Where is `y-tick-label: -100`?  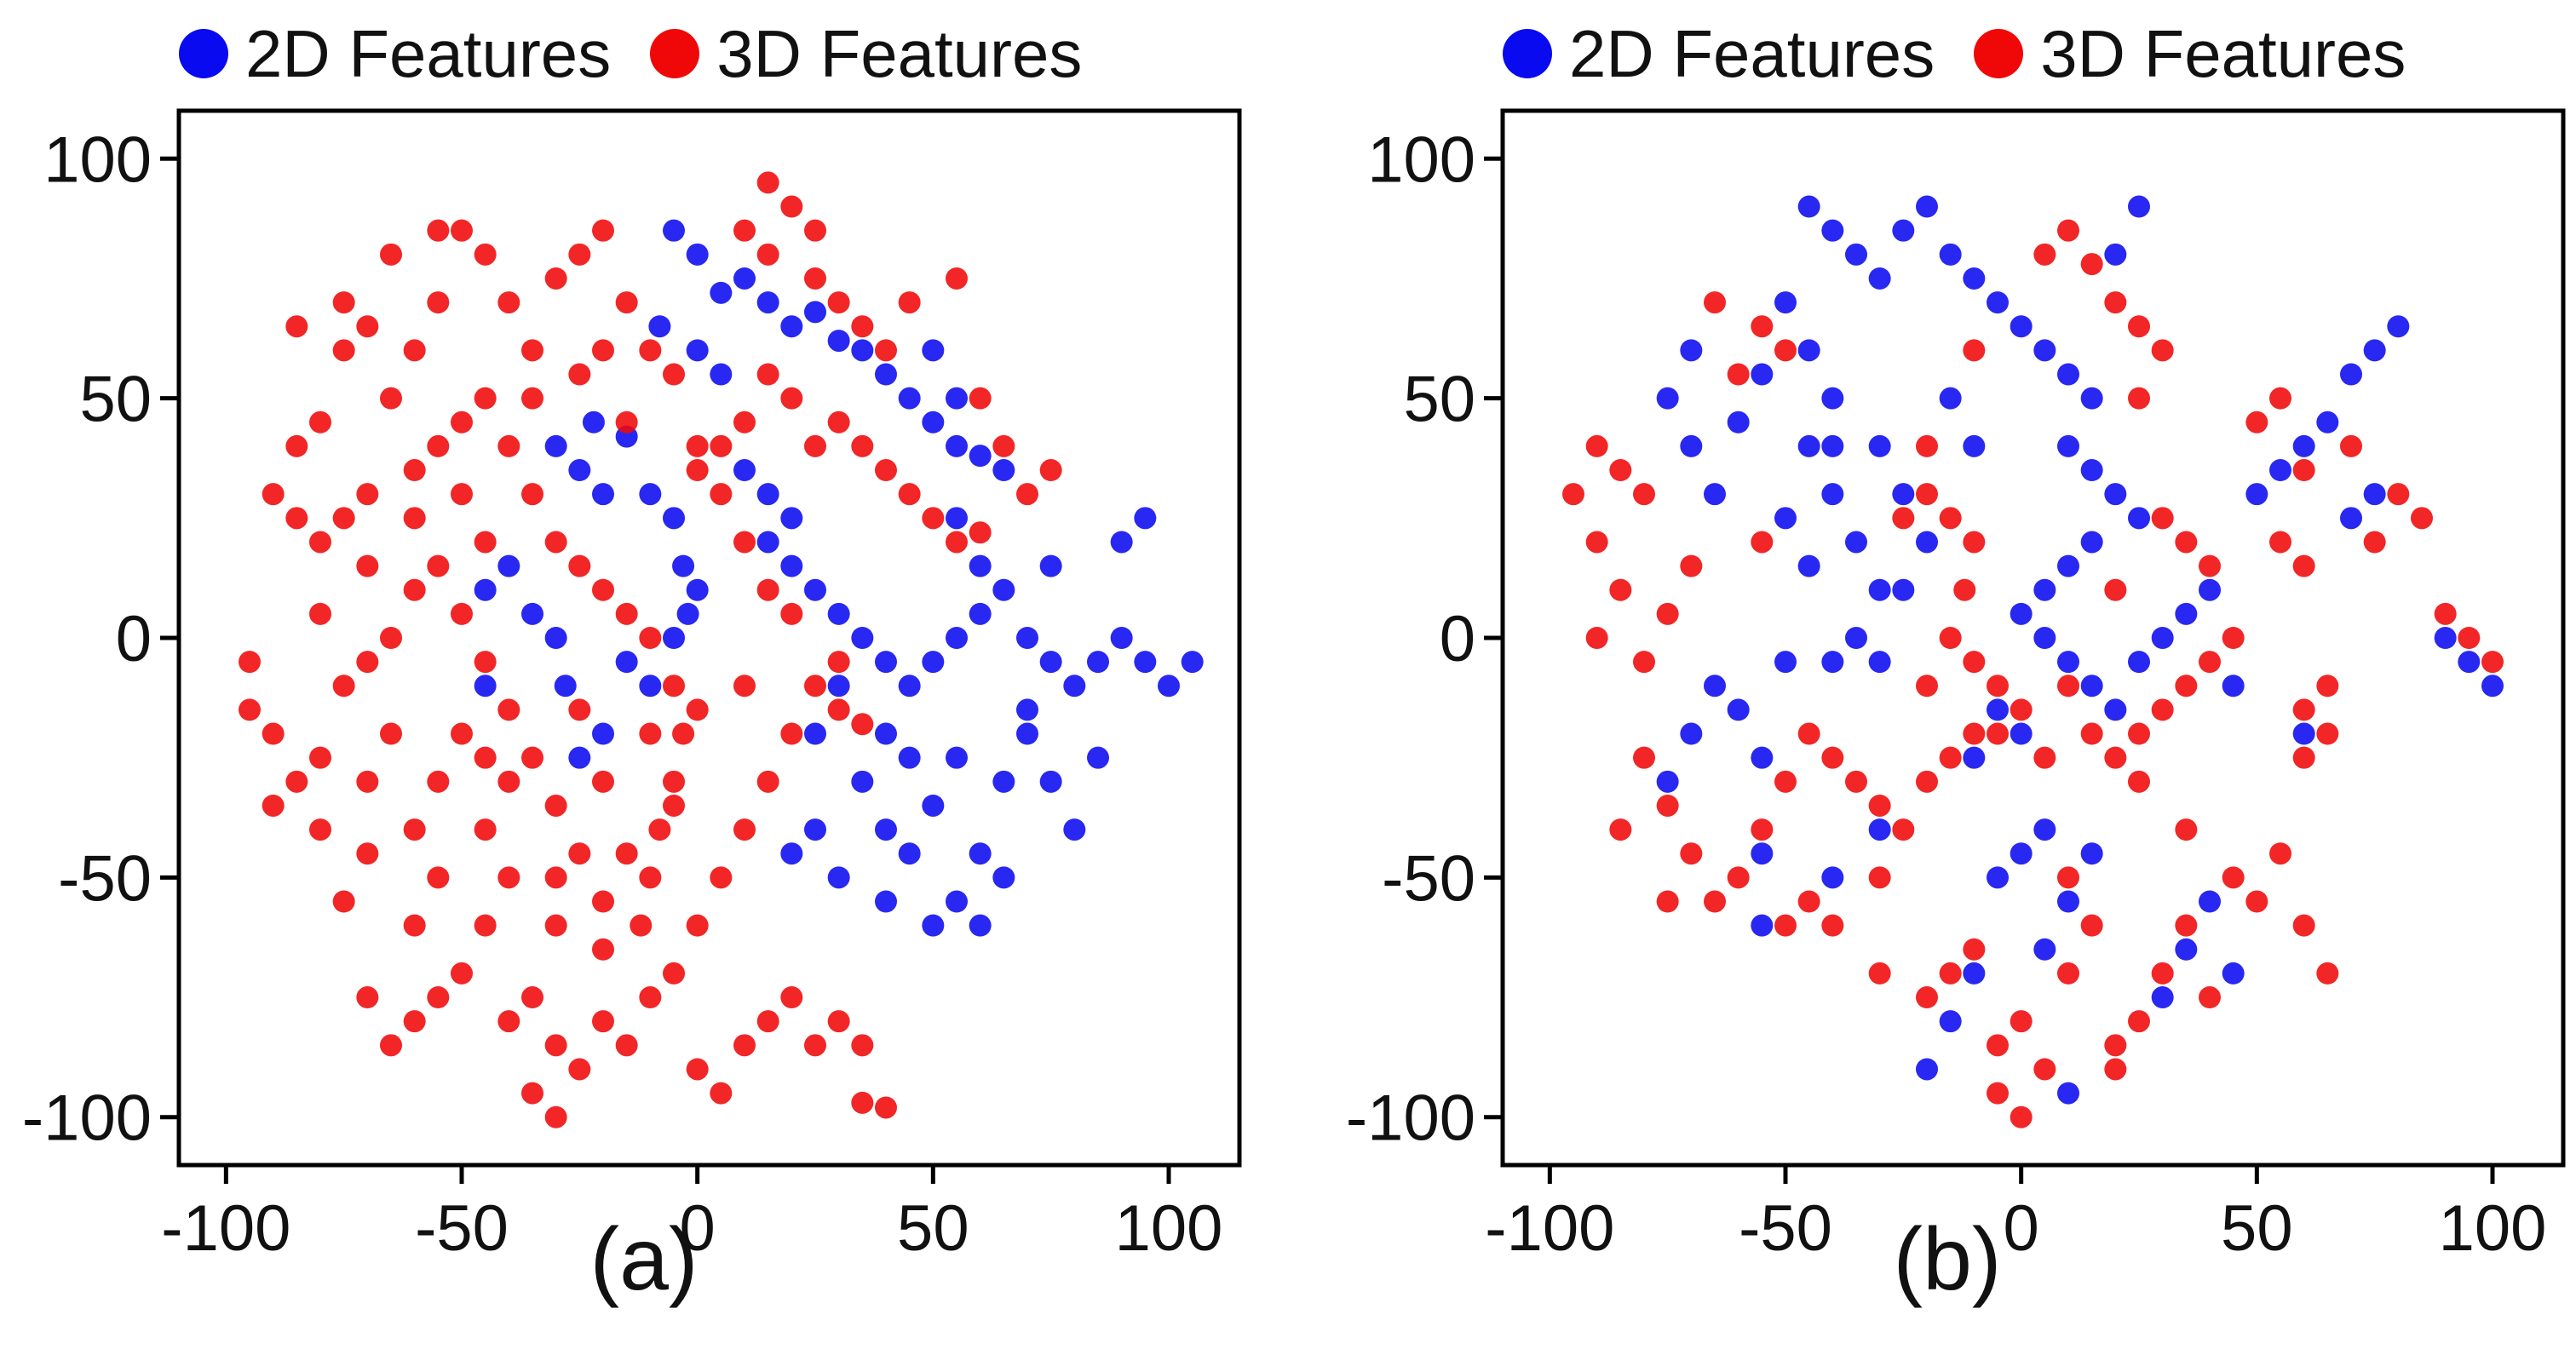
y-tick-label: -100 is located at coordinates (87, 1119).